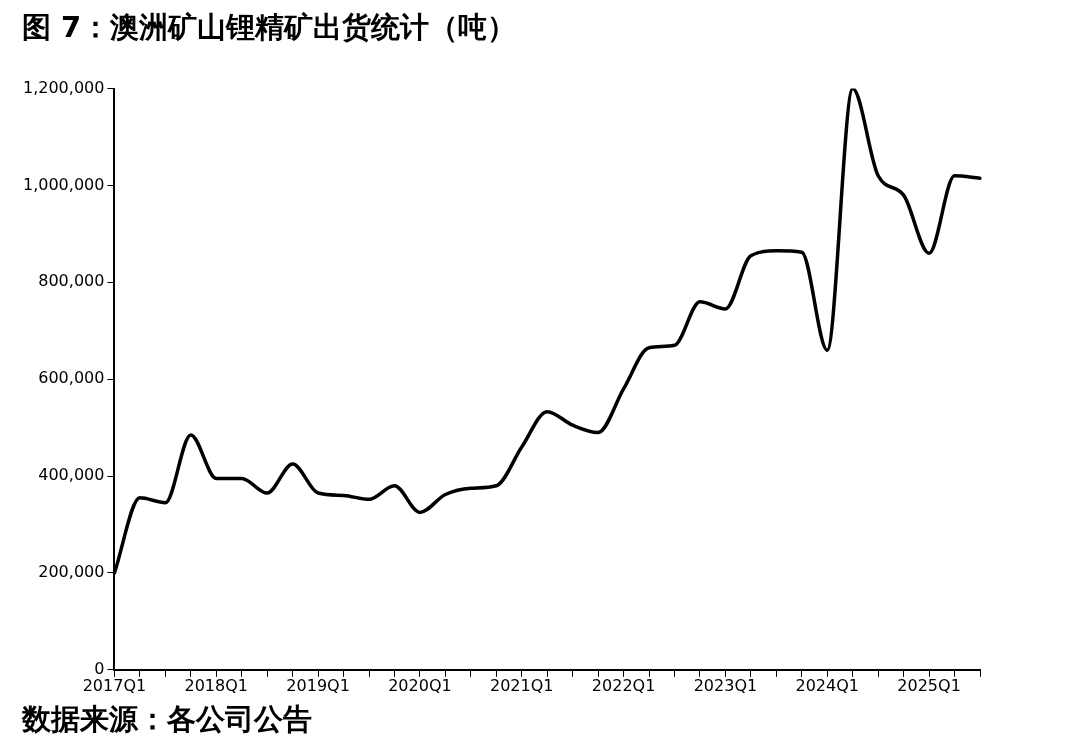 This screenshot has height=754, width=1084. I want to click on x-tick-label: 2025Q1, so click(929, 685).